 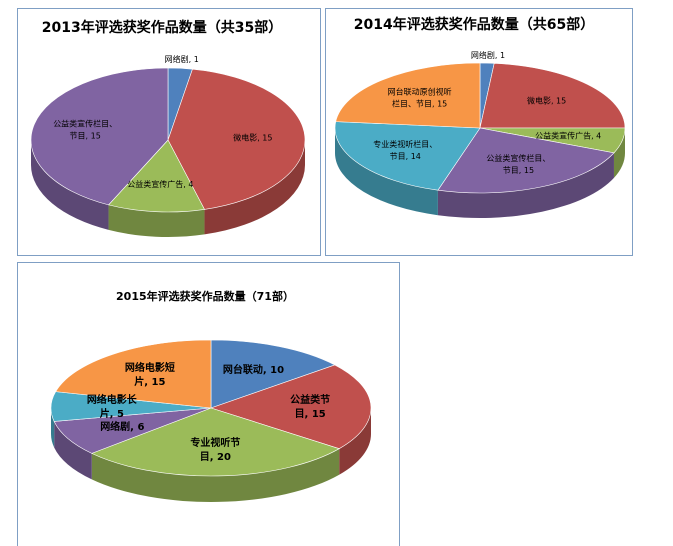 What do you see at coordinates (310, 399) in the screenshot?
I see `data-label: 公益类节` at bounding box center [310, 399].